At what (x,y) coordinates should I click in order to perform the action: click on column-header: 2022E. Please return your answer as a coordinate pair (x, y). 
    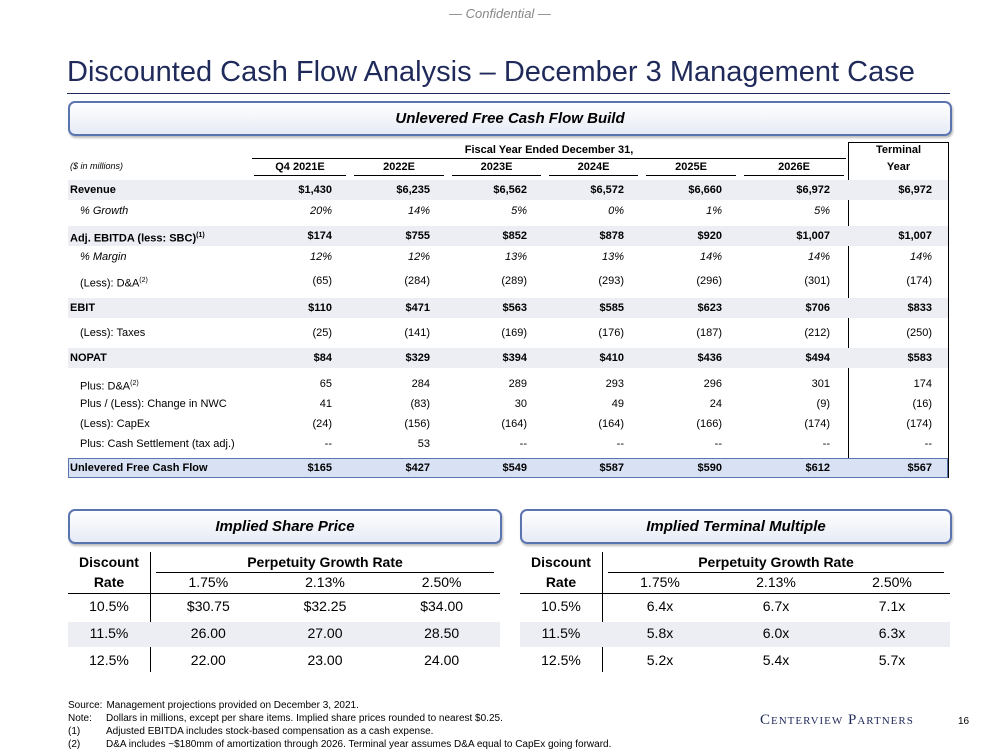
    Looking at the image, I should click on (399, 167).